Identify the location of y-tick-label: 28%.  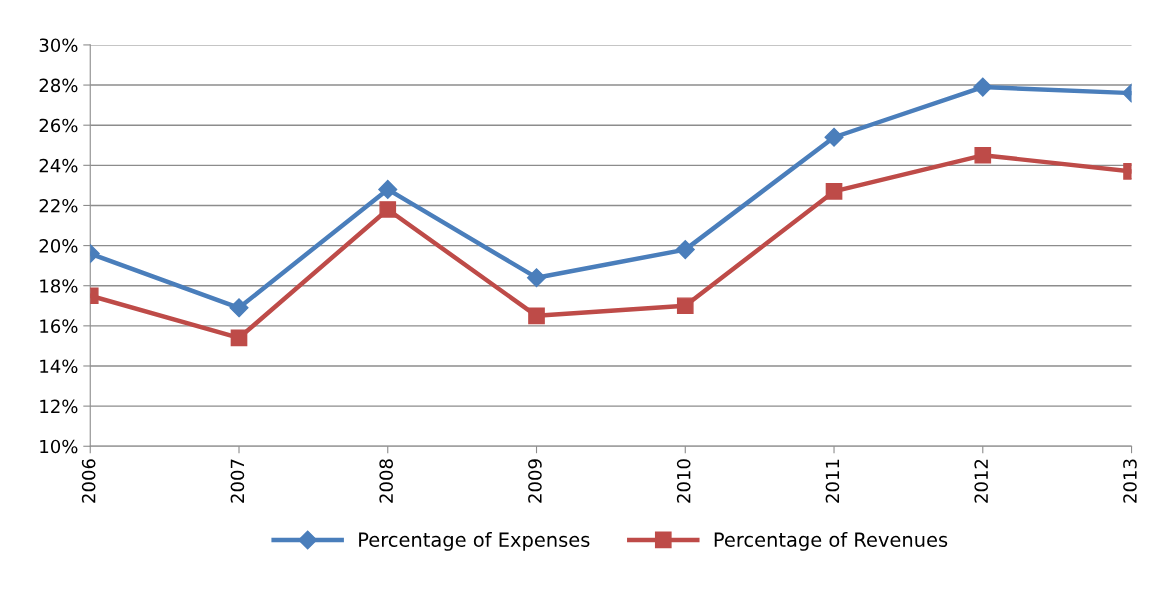
(58, 85).